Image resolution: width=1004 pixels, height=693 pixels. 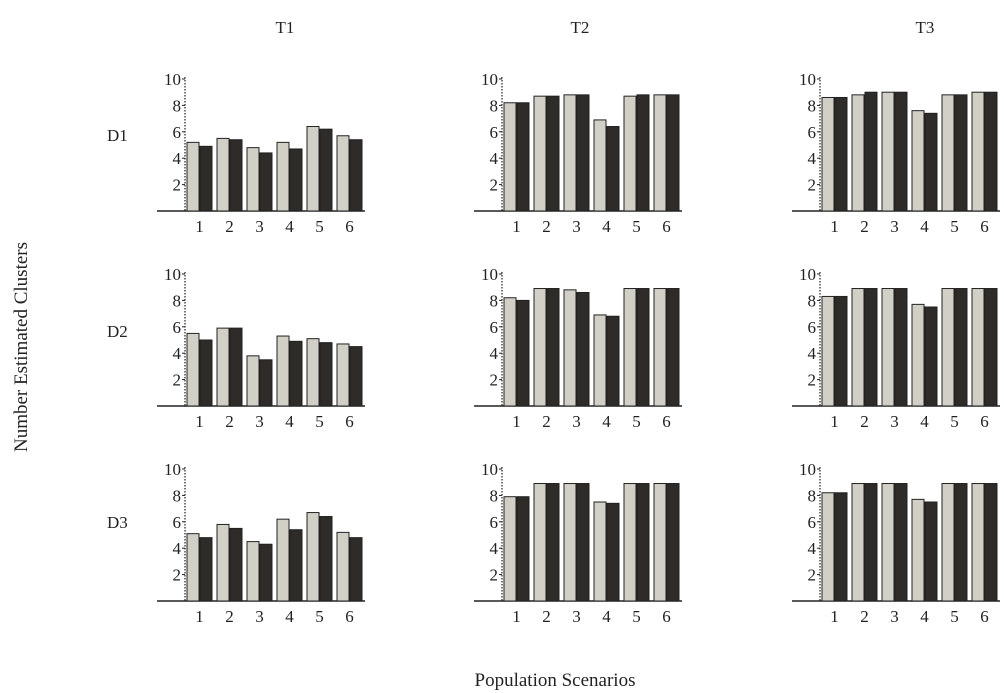 What do you see at coordinates (117, 135) in the screenshot?
I see `row-title-d1: D1` at bounding box center [117, 135].